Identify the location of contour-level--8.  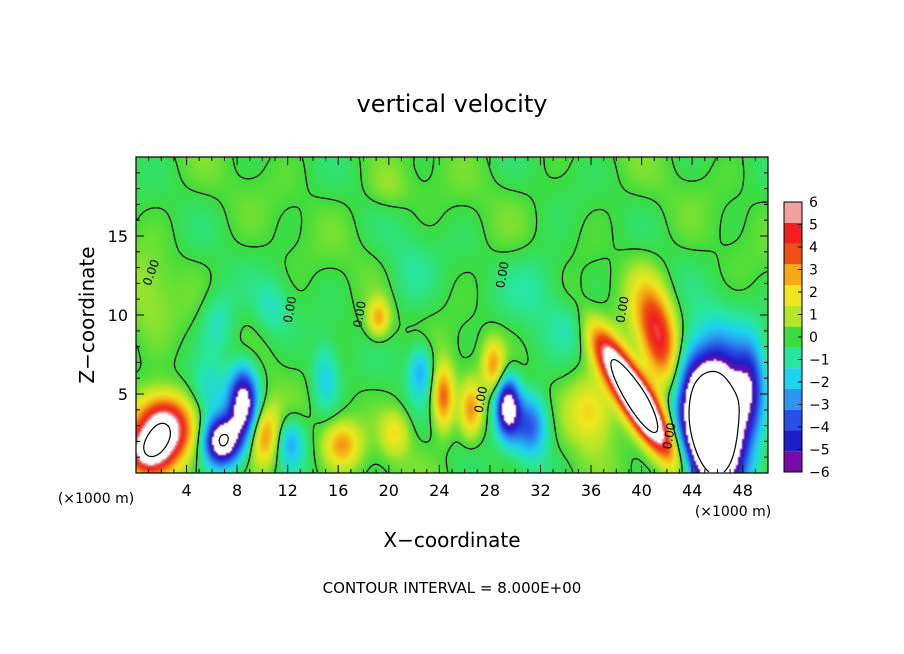
(479, 421).